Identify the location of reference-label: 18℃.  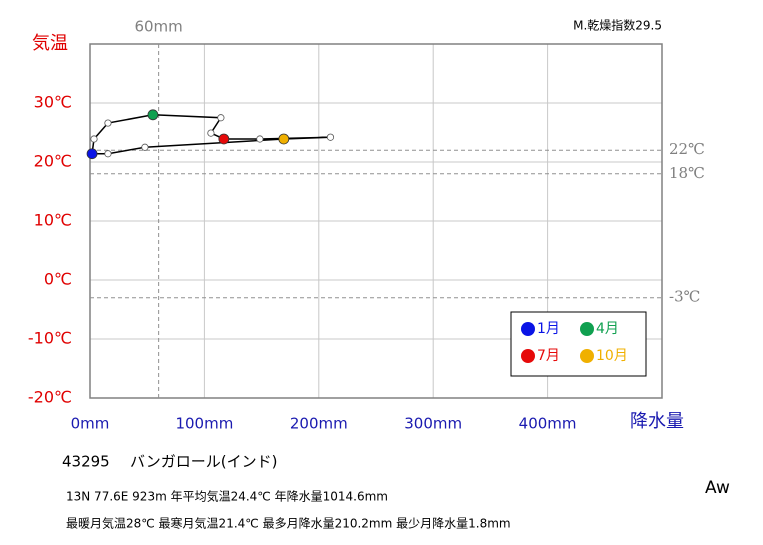
(687, 173).